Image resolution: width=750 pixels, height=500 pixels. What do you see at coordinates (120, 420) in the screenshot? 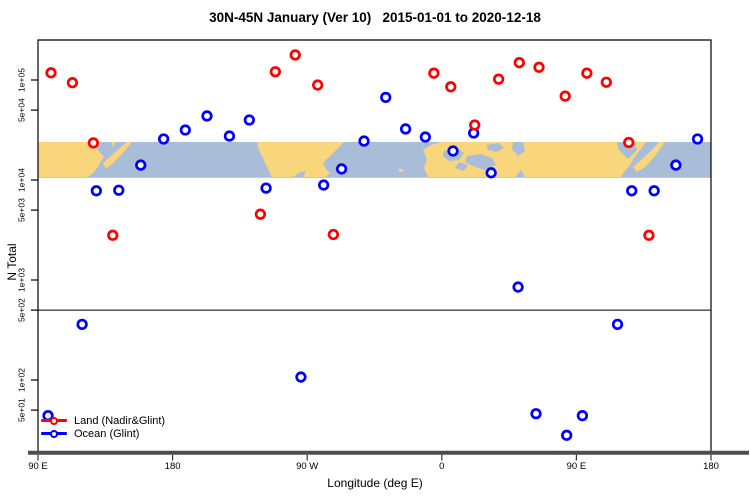
I see `legend-land-label: Land (Nadir&Glint)` at bounding box center [120, 420].